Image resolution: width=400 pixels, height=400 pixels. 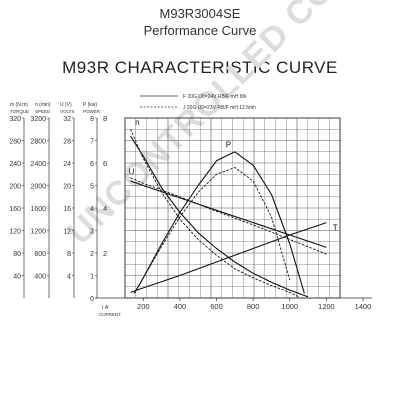 I want to click on left-axis-tick-label: 16, so click(x=67, y=209).